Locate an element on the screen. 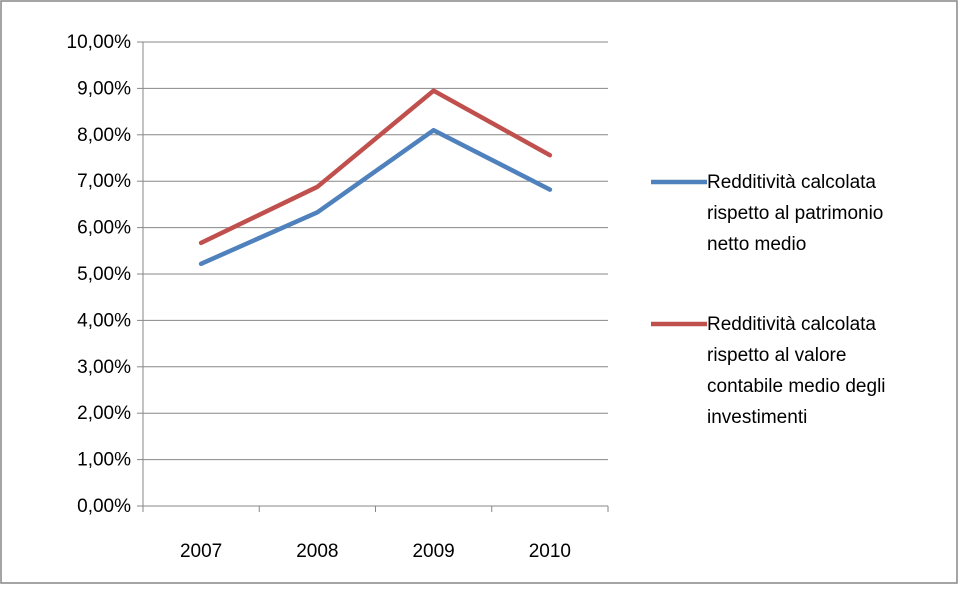 This screenshot has height=589, width=958. x-tick-label: 2009 is located at coordinates (433, 551).